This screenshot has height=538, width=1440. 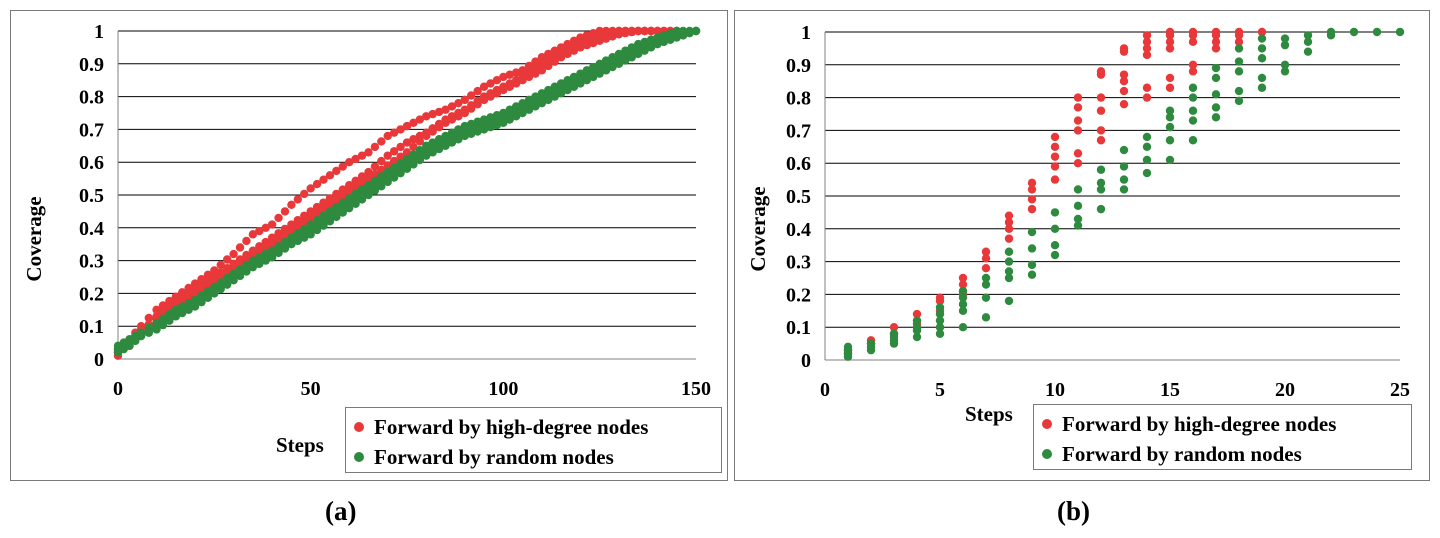 I want to click on chart-a-y-tick-label: 1, so click(x=99, y=32).